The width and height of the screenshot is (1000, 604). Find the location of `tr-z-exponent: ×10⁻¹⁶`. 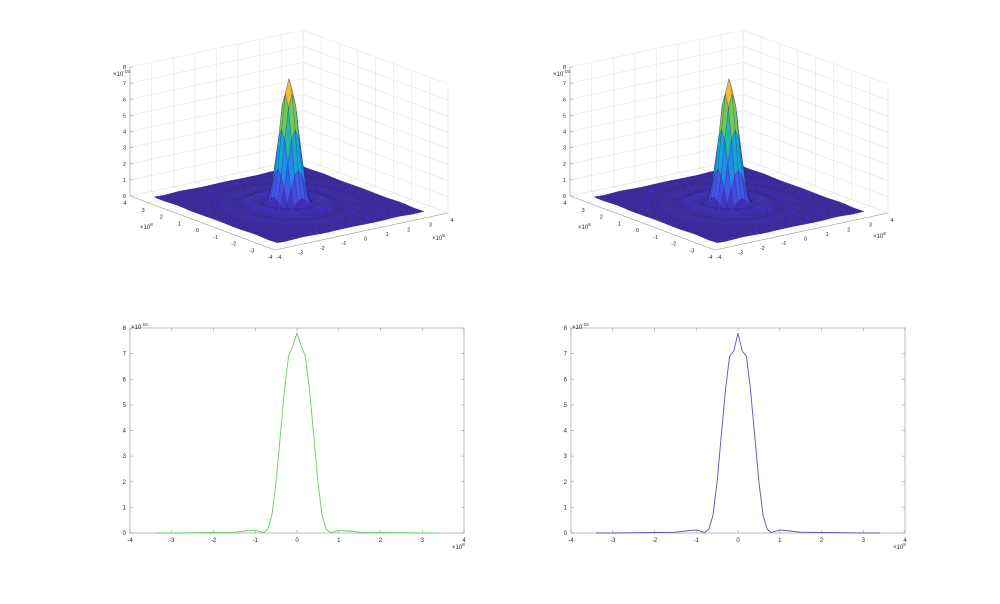

tr-z-exponent: ×10⁻¹⁶ is located at coordinates (561, 73).